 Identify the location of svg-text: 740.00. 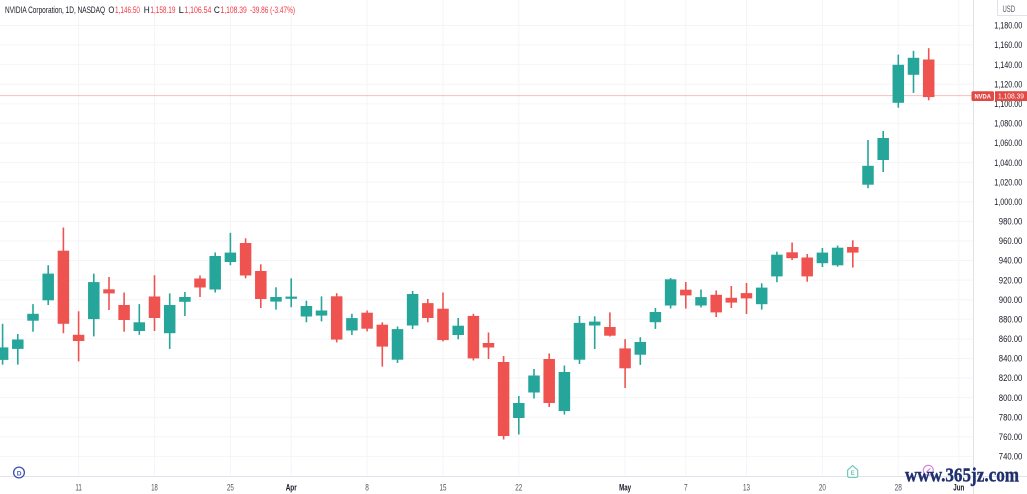
(1011, 457).